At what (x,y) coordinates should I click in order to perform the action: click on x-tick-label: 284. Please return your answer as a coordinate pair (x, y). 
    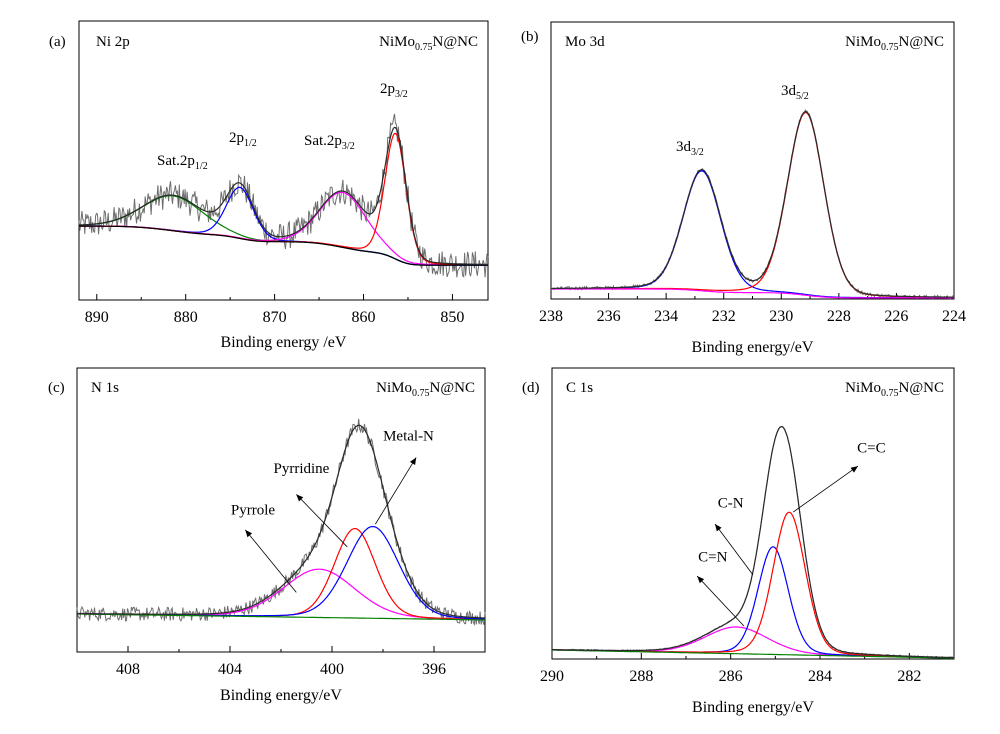
    Looking at the image, I should click on (820, 676).